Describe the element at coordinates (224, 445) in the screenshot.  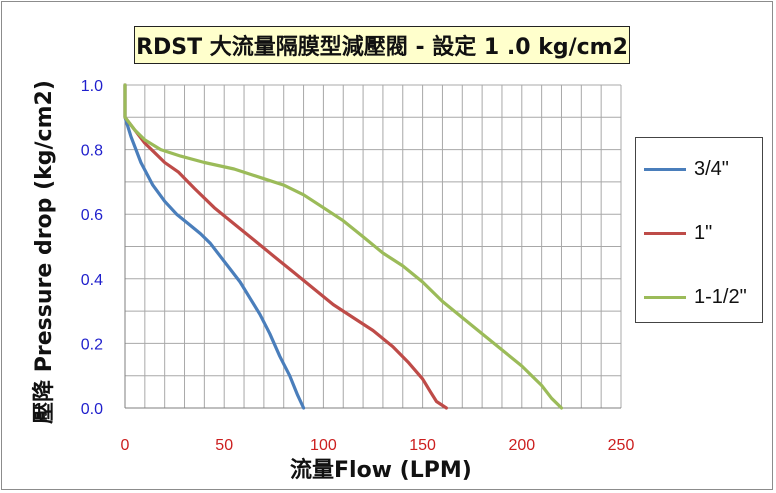
I see `x-tick-label: 50` at that location.